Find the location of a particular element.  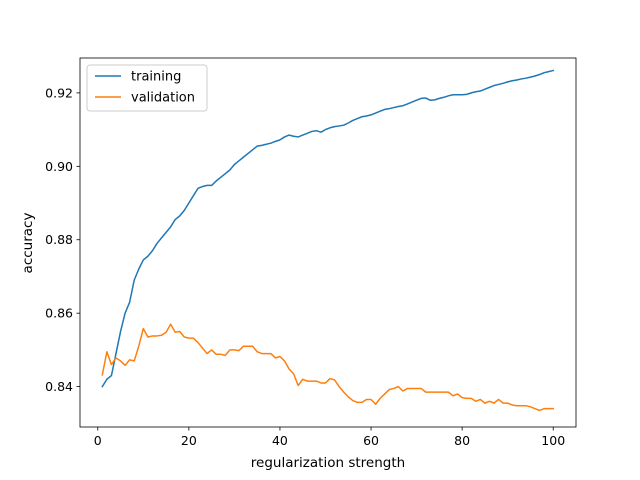

x-tick-label: 80 is located at coordinates (462, 440).